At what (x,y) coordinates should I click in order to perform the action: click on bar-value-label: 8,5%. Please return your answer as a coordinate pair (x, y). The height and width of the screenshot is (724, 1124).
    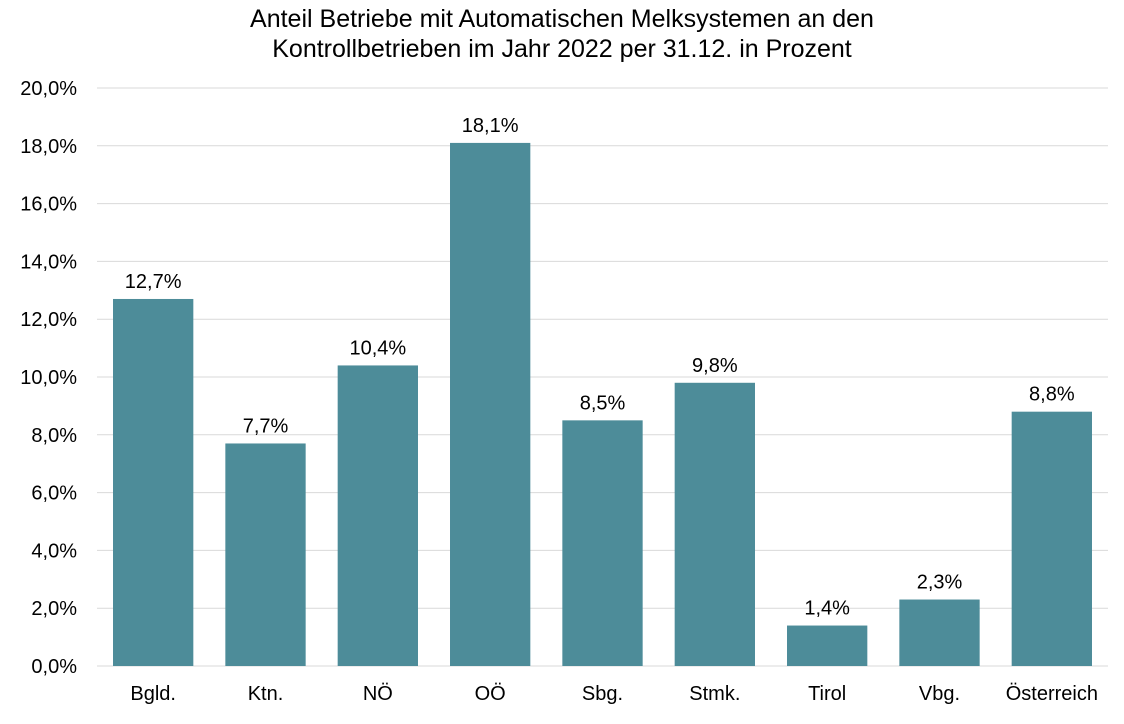
    Looking at the image, I should click on (603, 403).